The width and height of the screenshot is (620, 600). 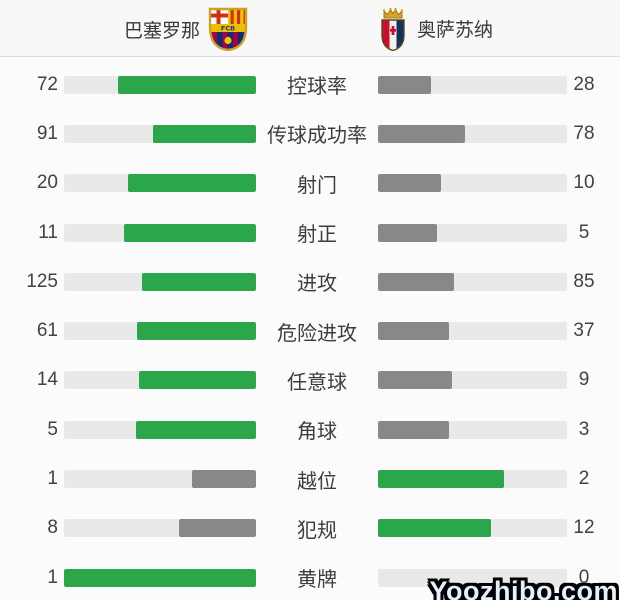 What do you see at coordinates (317, 432) in the screenshot?
I see `stat-label: 角球` at bounding box center [317, 432].